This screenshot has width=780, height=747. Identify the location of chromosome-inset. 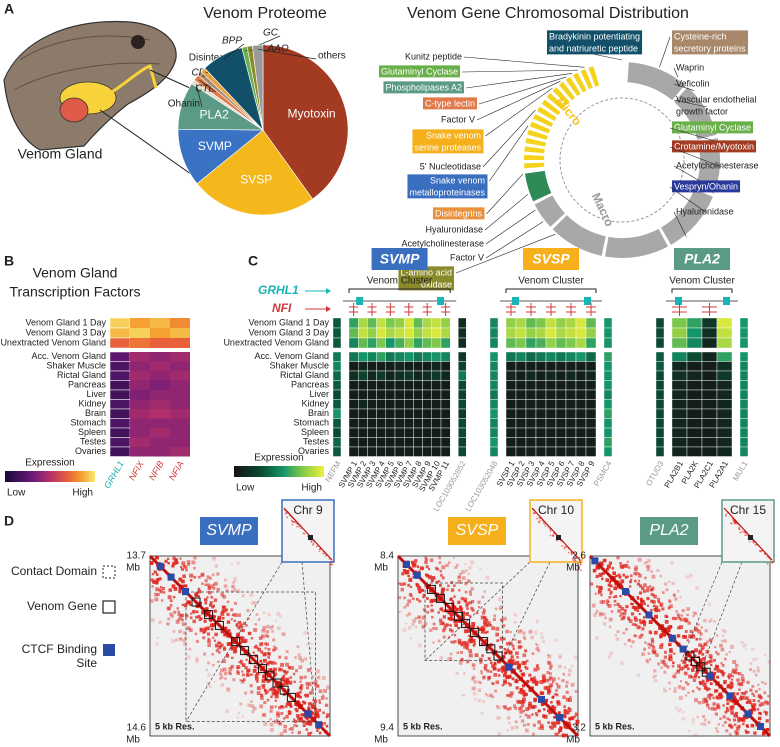
(308, 531).